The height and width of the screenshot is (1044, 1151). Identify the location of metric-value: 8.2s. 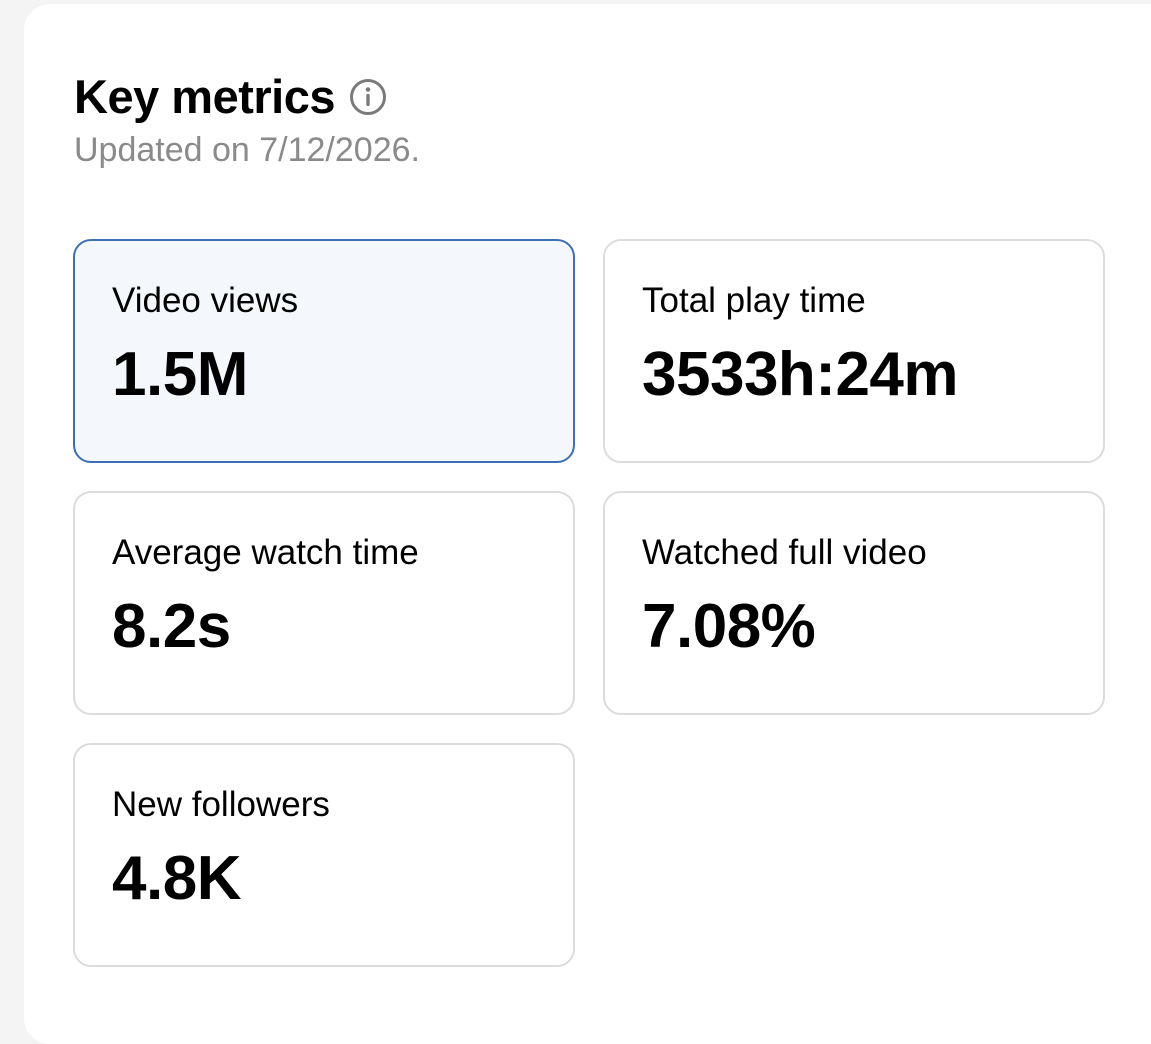
(171, 626).